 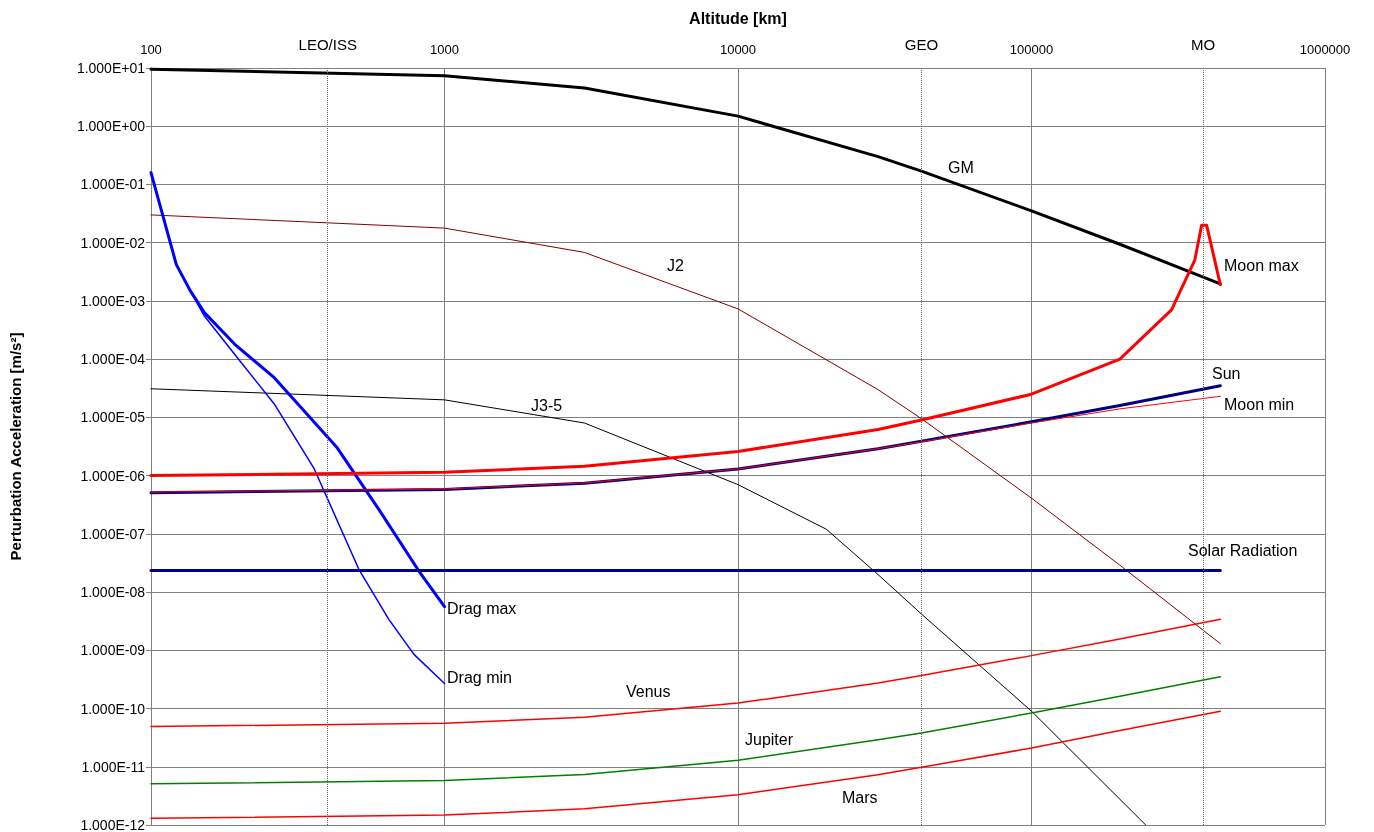 I want to click on series-label: Jupiter, so click(x=769, y=739).